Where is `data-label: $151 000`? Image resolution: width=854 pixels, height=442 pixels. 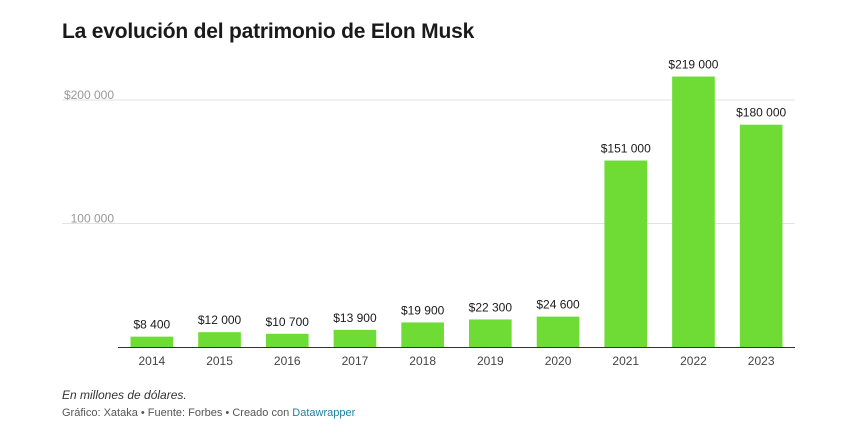
data-label: $151 000 is located at coordinates (626, 149).